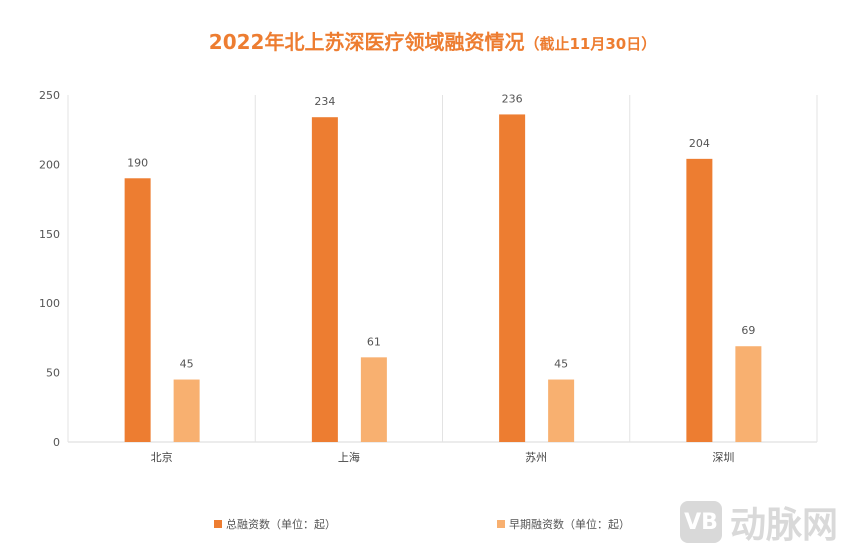  What do you see at coordinates (701, 522) in the screenshot?
I see `watermark-logo: VB` at bounding box center [701, 522].